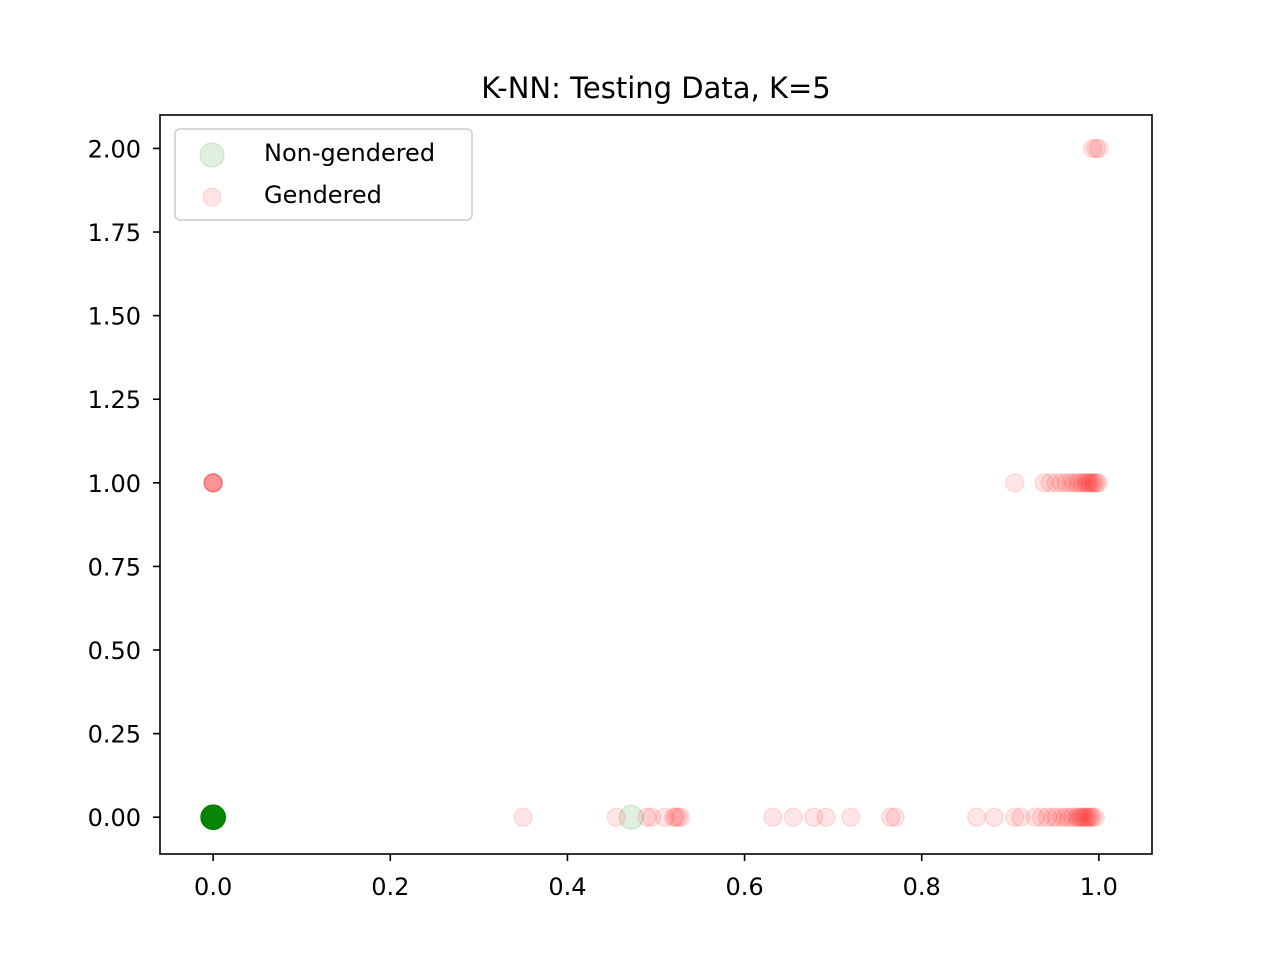 The height and width of the screenshot is (960, 1280). What do you see at coordinates (323, 195) in the screenshot?
I see `legend-label-gendered: Gendered` at bounding box center [323, 195].